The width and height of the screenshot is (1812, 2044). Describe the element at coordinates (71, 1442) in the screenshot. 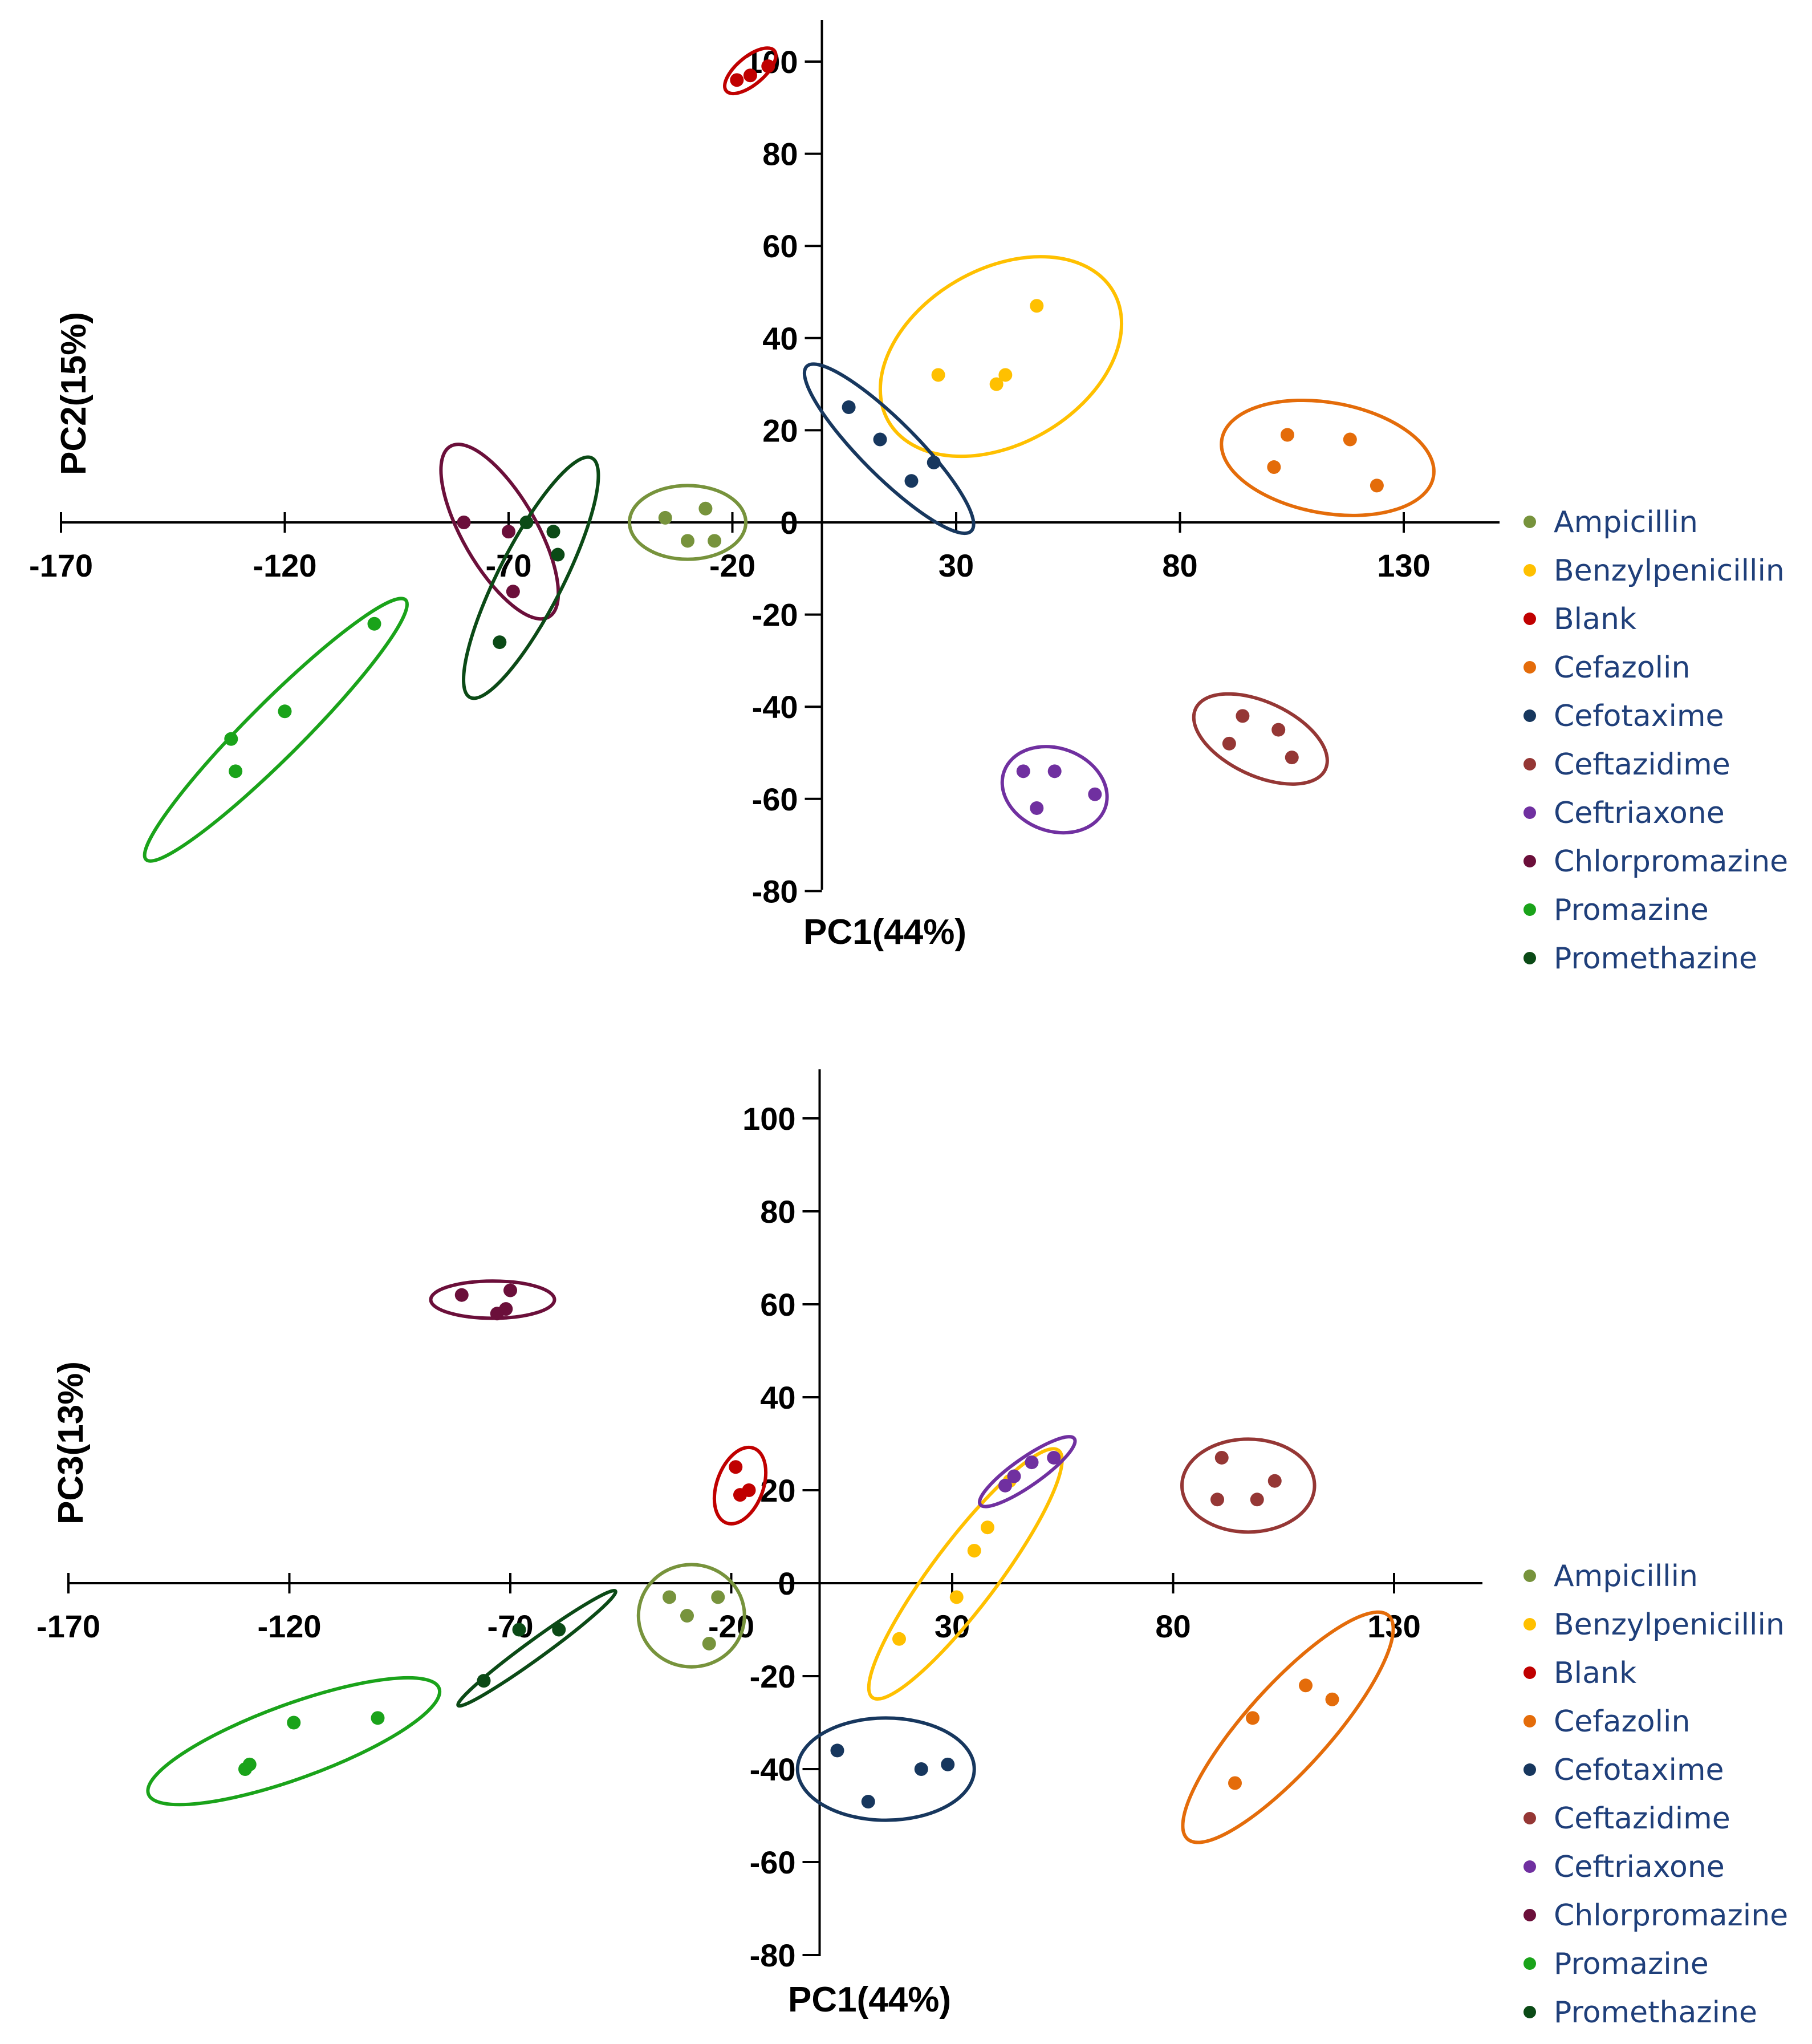

I see `y-axis-title: PC3(13%)` at that location.